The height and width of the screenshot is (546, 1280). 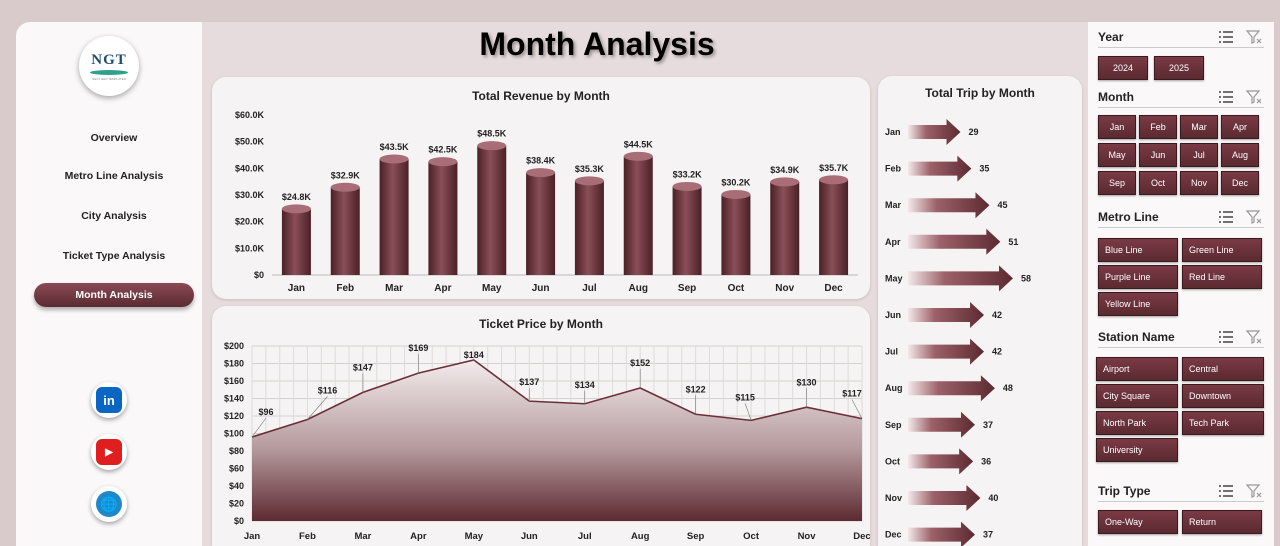 What do you see at coordinates (1137, 369) in the screenshot?
I see `station-chip-airport: Airport` at bounding box center [1137, 369].